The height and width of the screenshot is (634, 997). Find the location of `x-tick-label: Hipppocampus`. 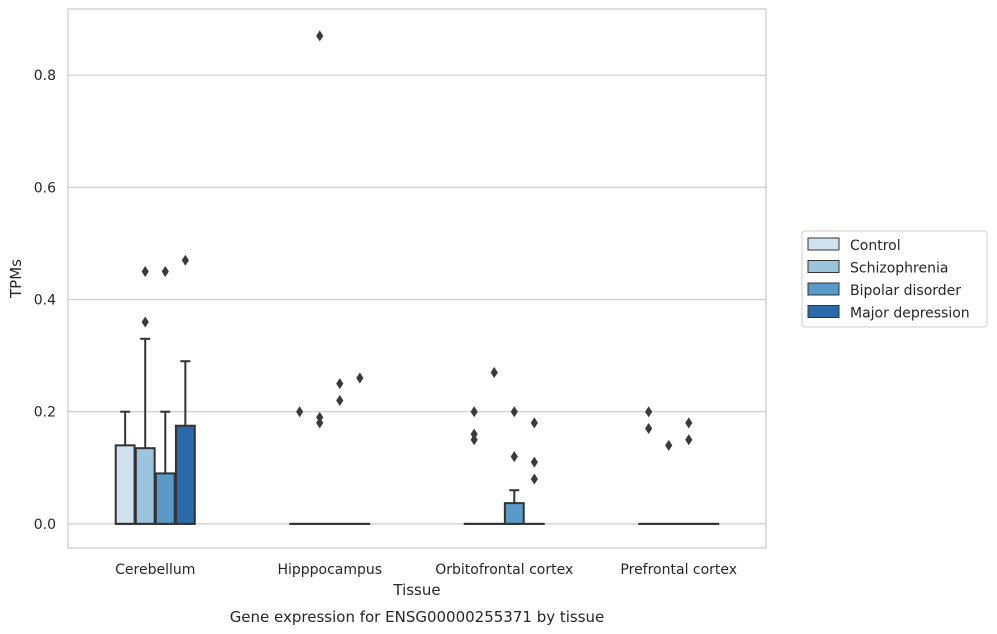

x-tick-label: Hipppocampus is located at coordinates (329, 570).